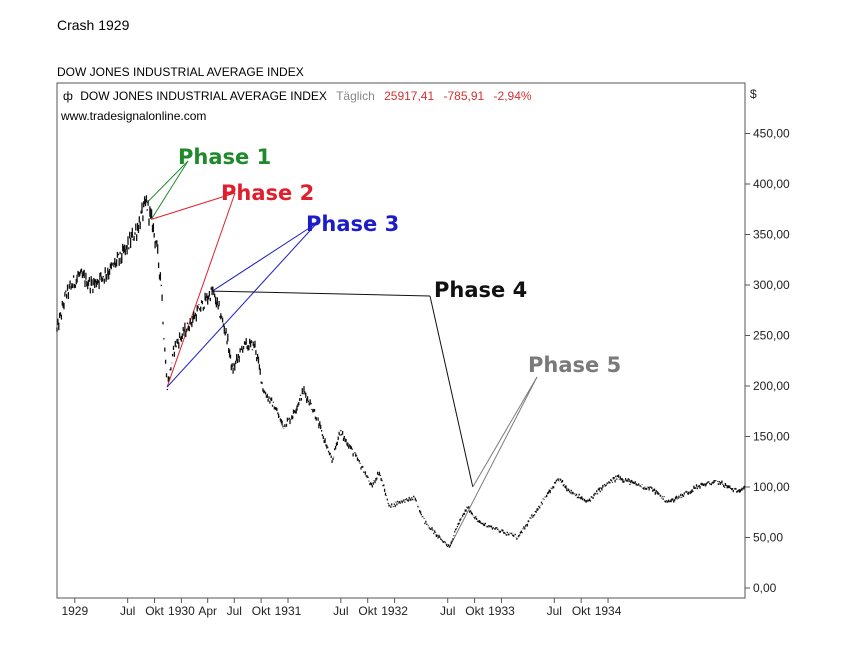 The image size is (857, 657). What do you see at coordinates (771, 134) in the screenshot?
I see `y-tick-label: 450,00` at bounding box center [771, 134].